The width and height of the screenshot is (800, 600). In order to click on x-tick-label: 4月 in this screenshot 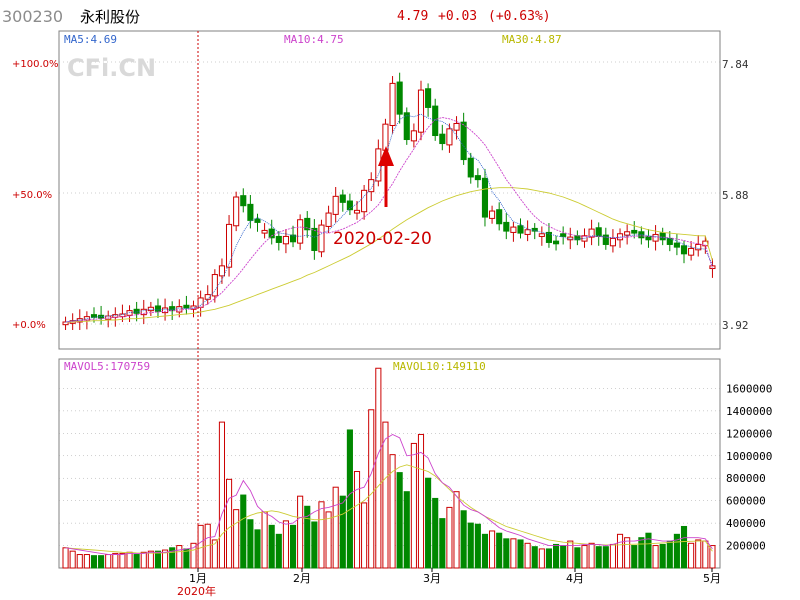, I will do `click(575, 578)`.